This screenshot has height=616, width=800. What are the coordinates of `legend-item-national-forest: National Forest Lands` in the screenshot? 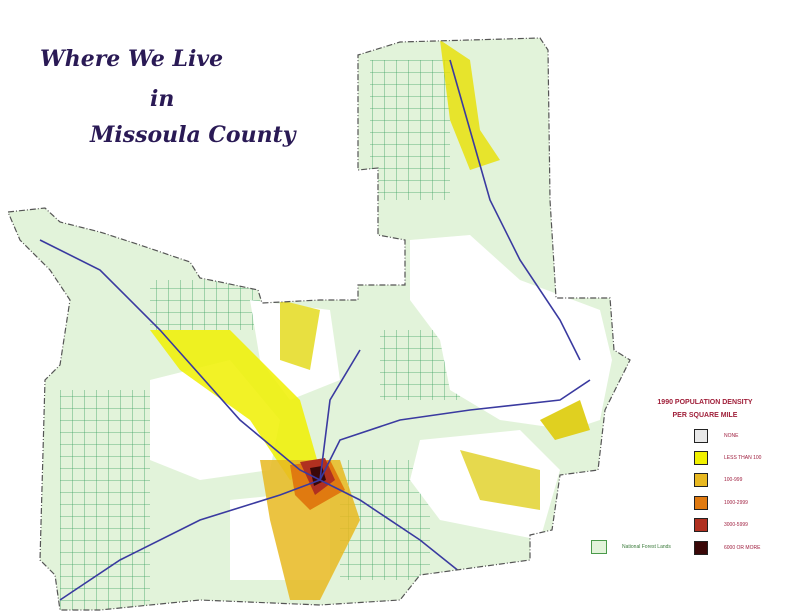 It's located at (631, 547).